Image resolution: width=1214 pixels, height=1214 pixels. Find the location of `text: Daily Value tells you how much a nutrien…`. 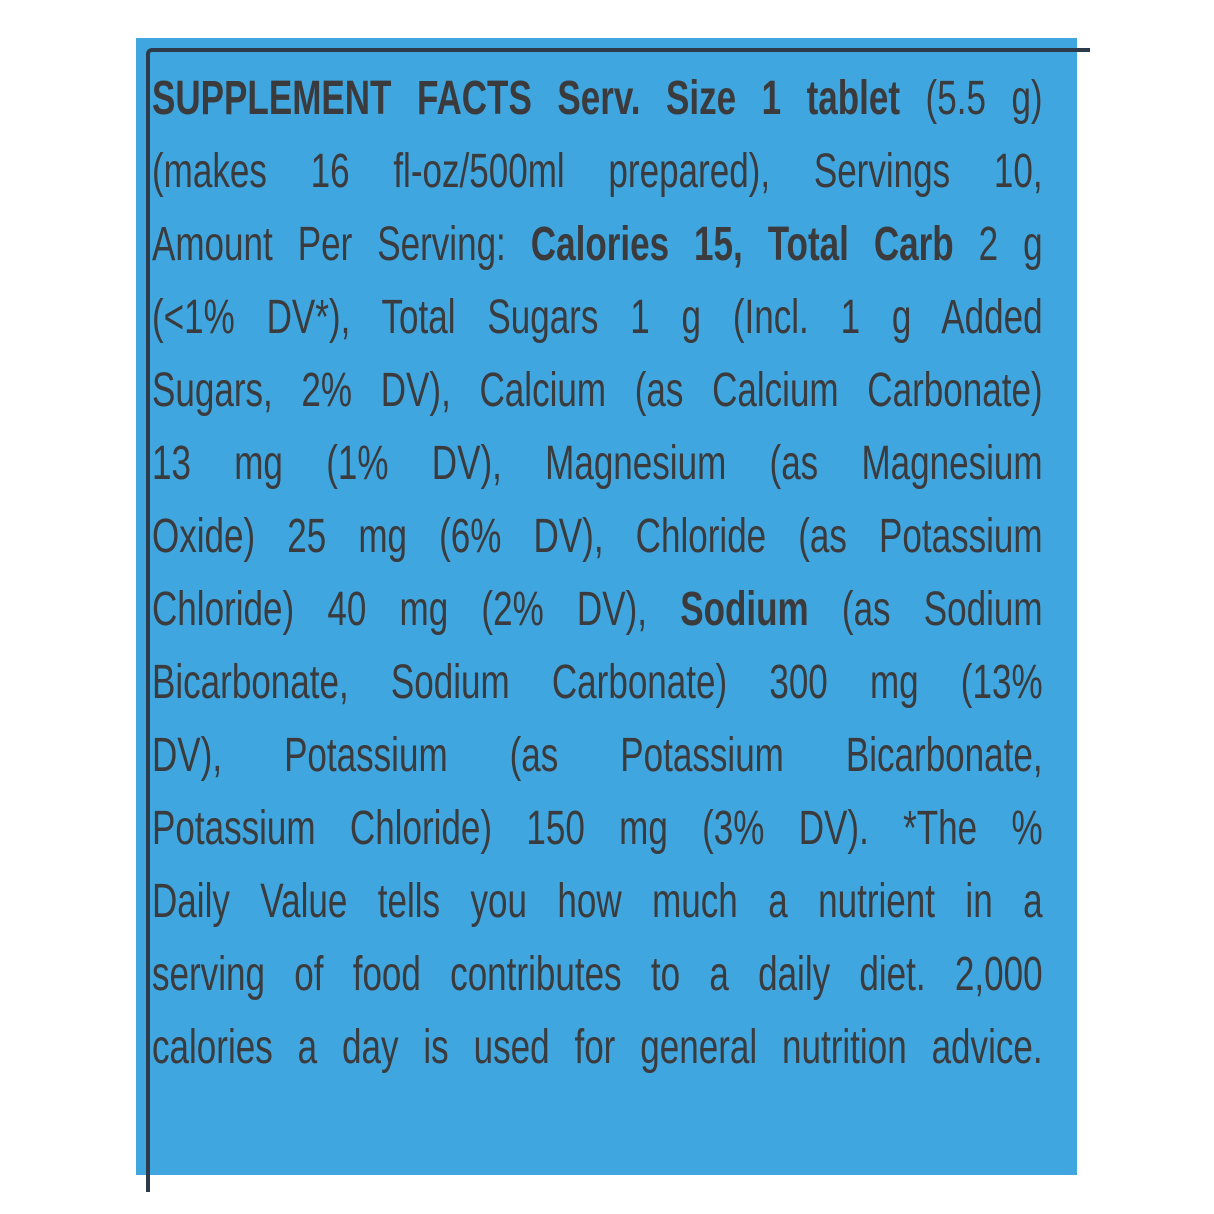

text: Daily Value tells you how much a nutrien… is located at coordinates (597, 901).